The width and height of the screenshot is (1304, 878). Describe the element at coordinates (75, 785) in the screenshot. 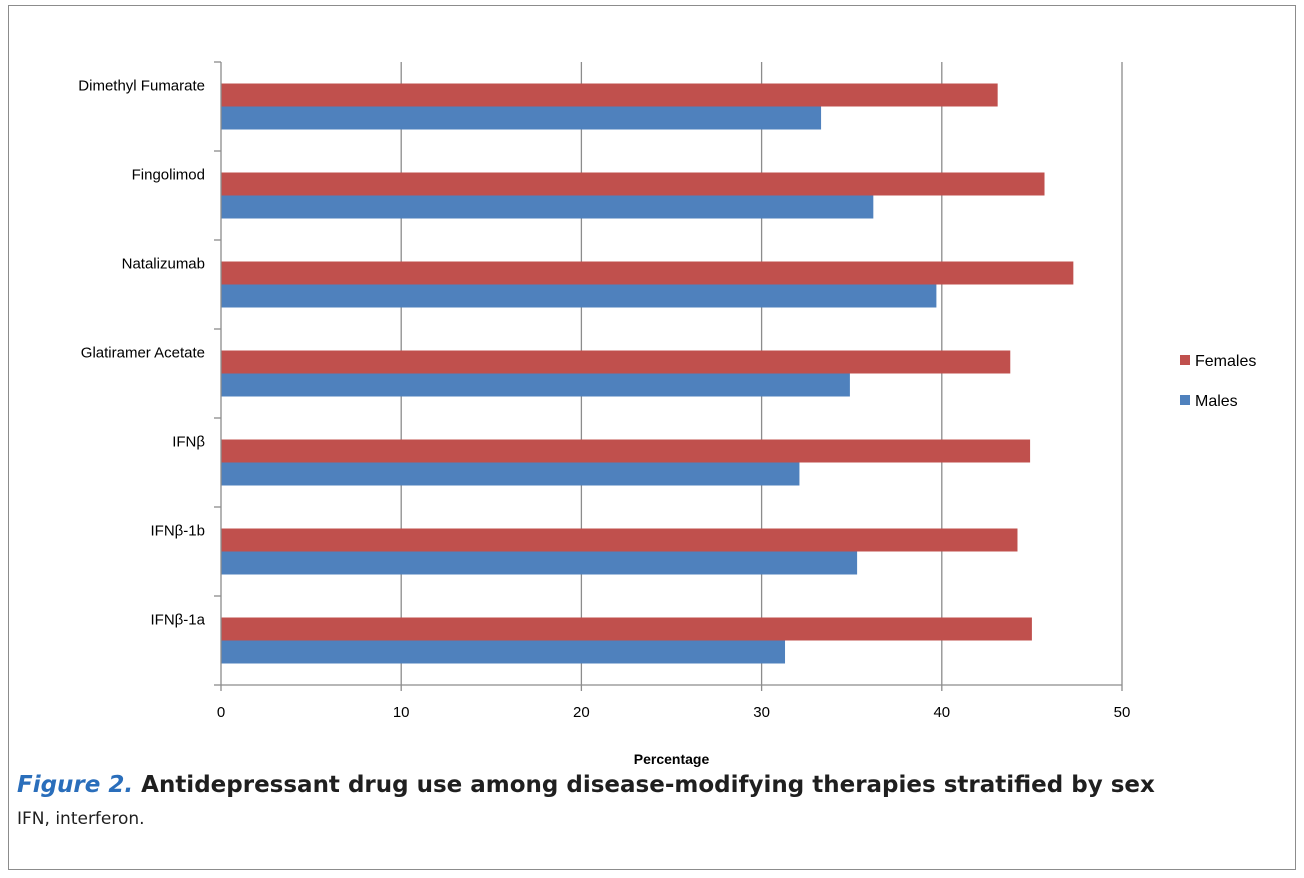

I see `figure-label: Figure 2.` at that location.